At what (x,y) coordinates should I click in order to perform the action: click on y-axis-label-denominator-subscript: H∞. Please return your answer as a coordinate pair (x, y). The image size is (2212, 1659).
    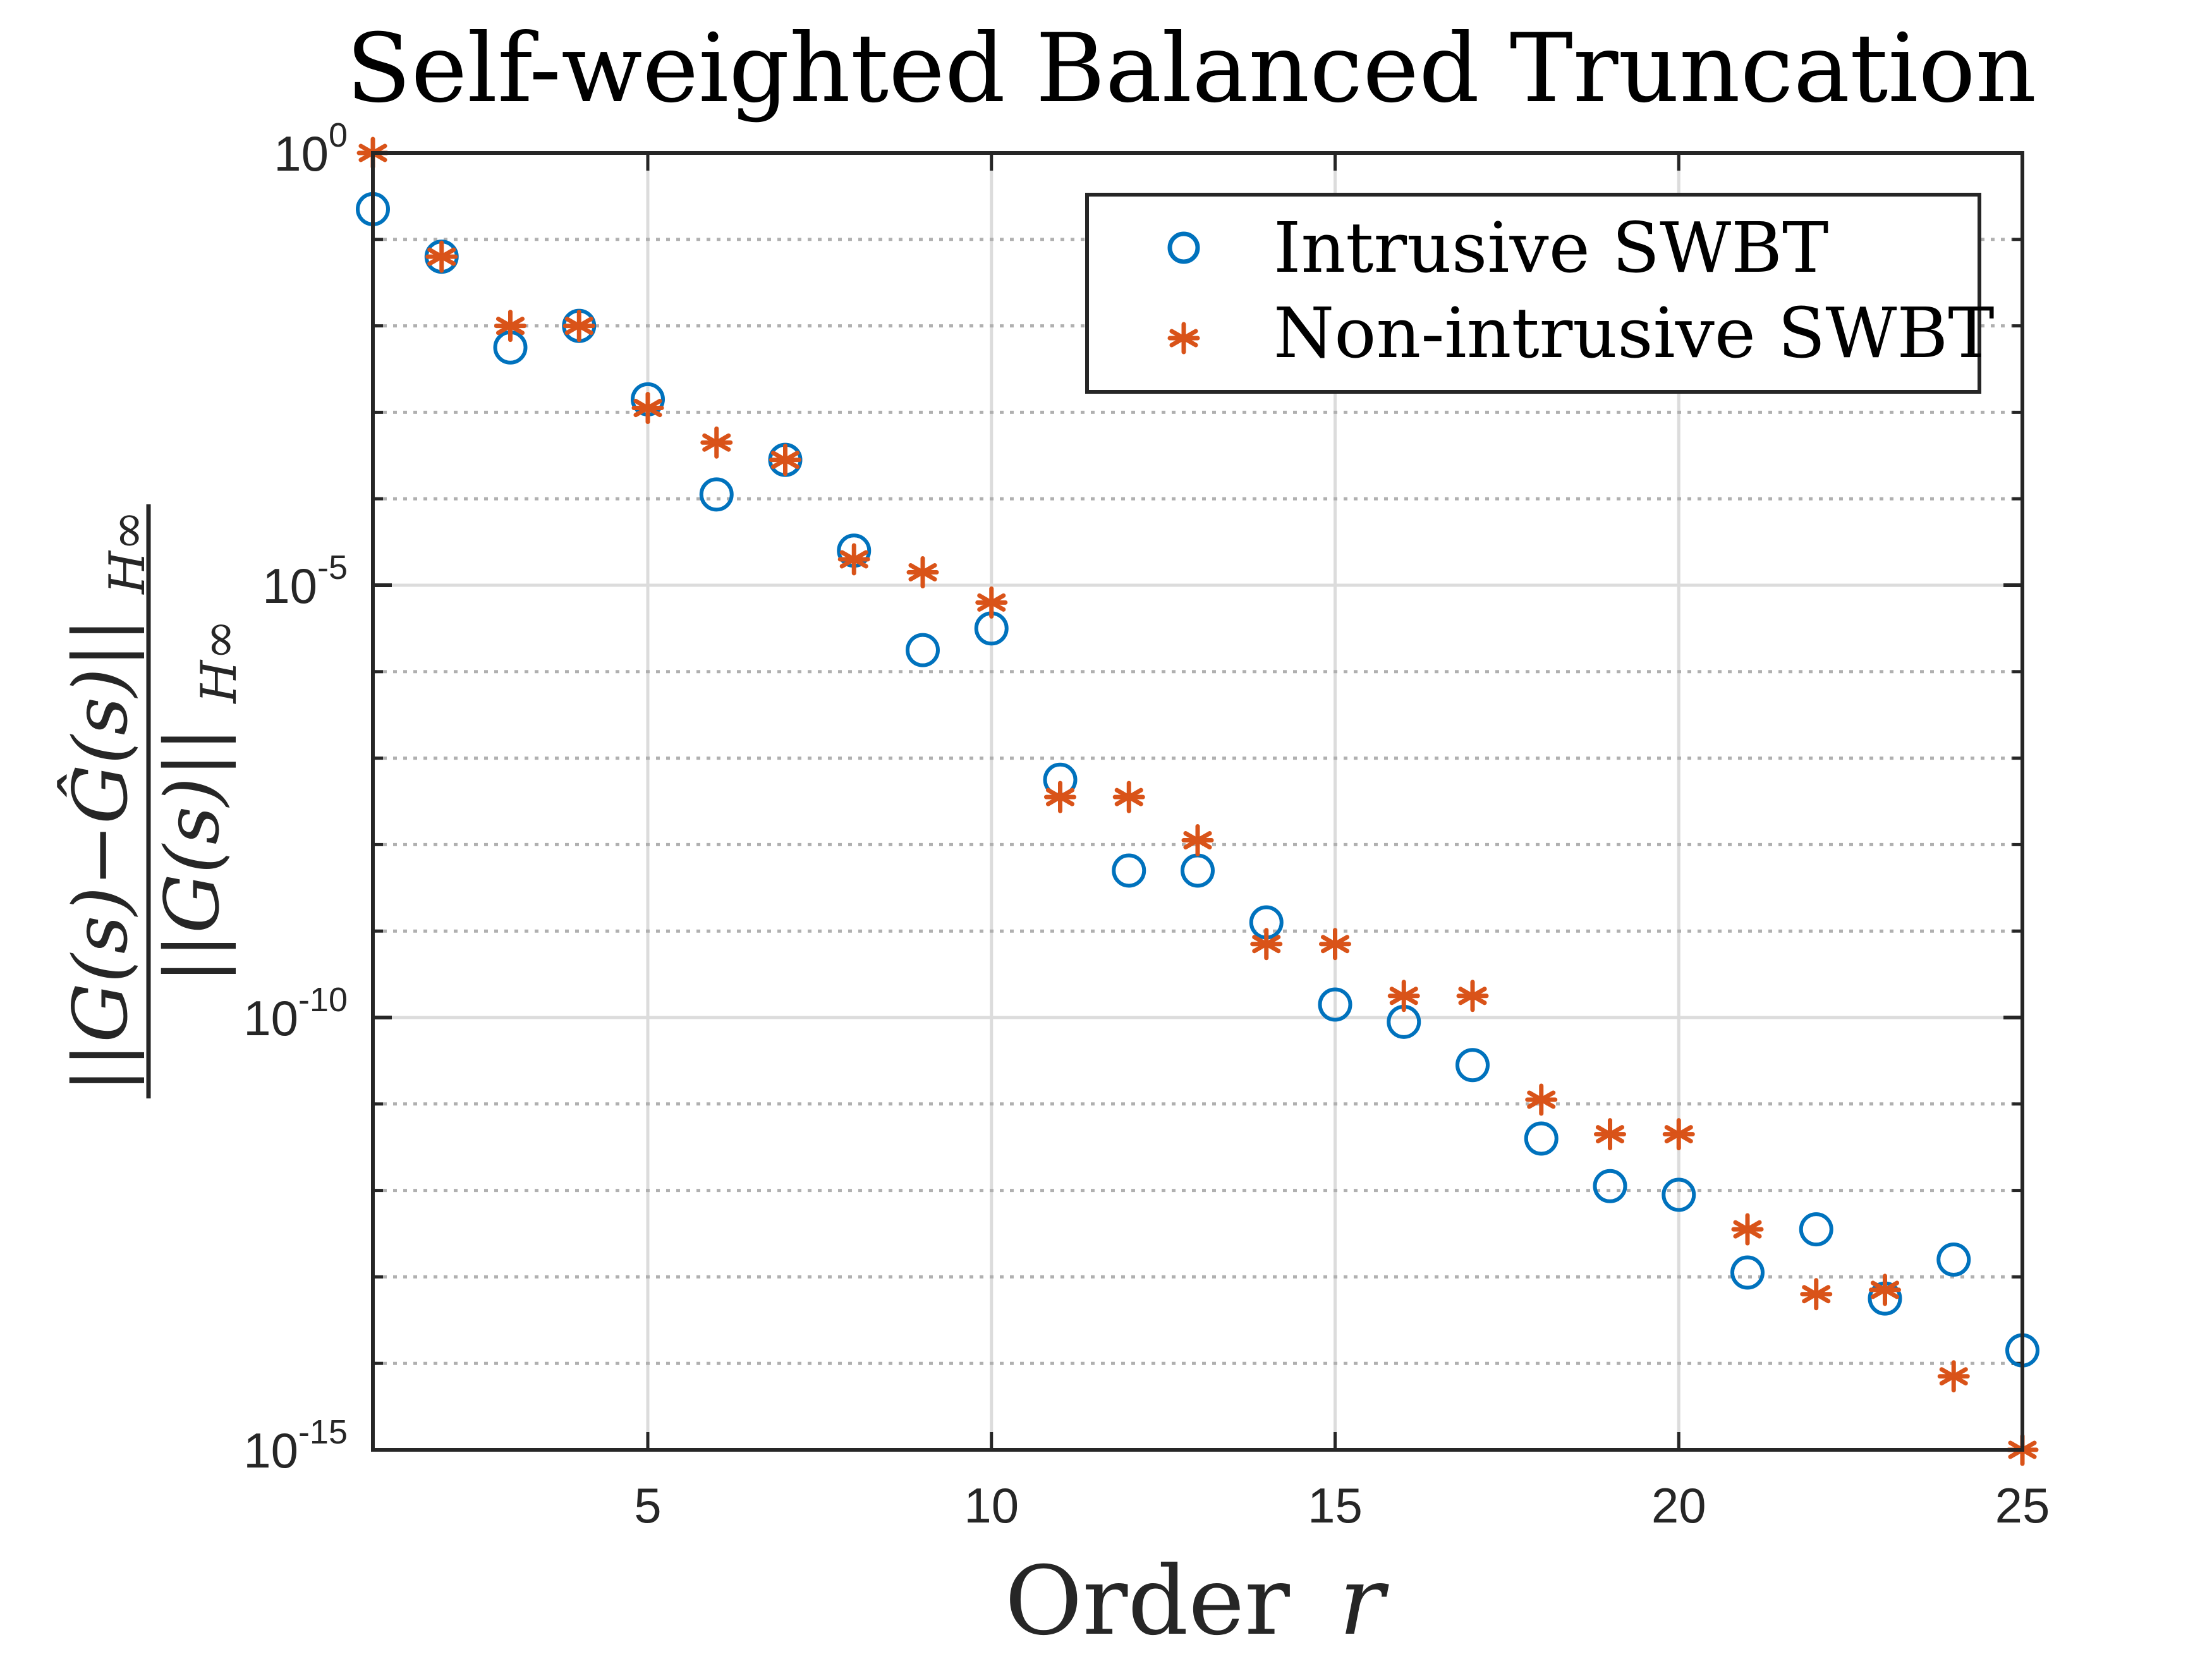
    Looking at the image, I should click on (219, 662).